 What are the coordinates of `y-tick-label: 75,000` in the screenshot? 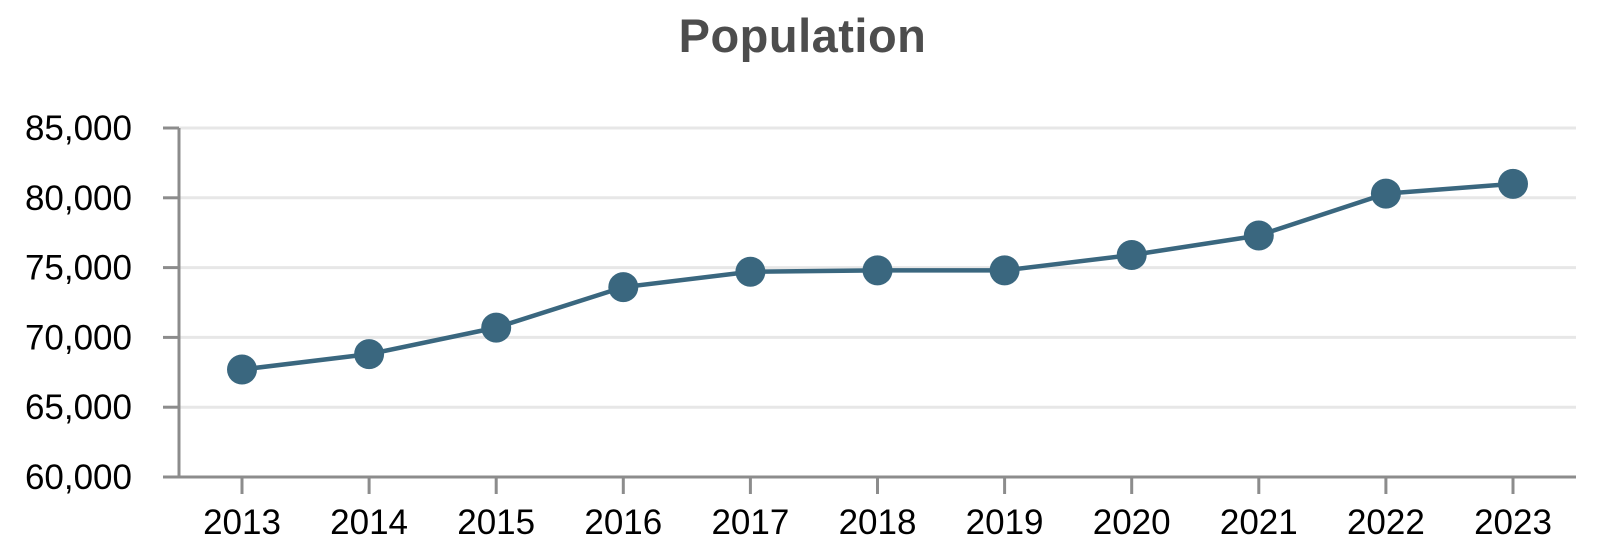 It's located at (78, 268).